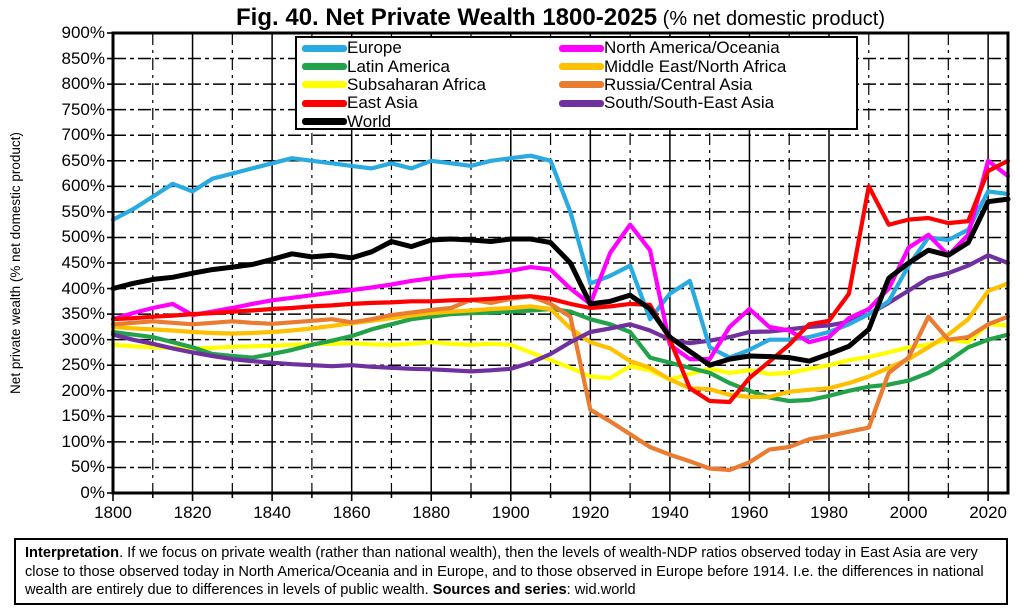  Describe the element at coordinates (83, 135) in the screenshot. I see `y-tick-label: 700%` at that location.